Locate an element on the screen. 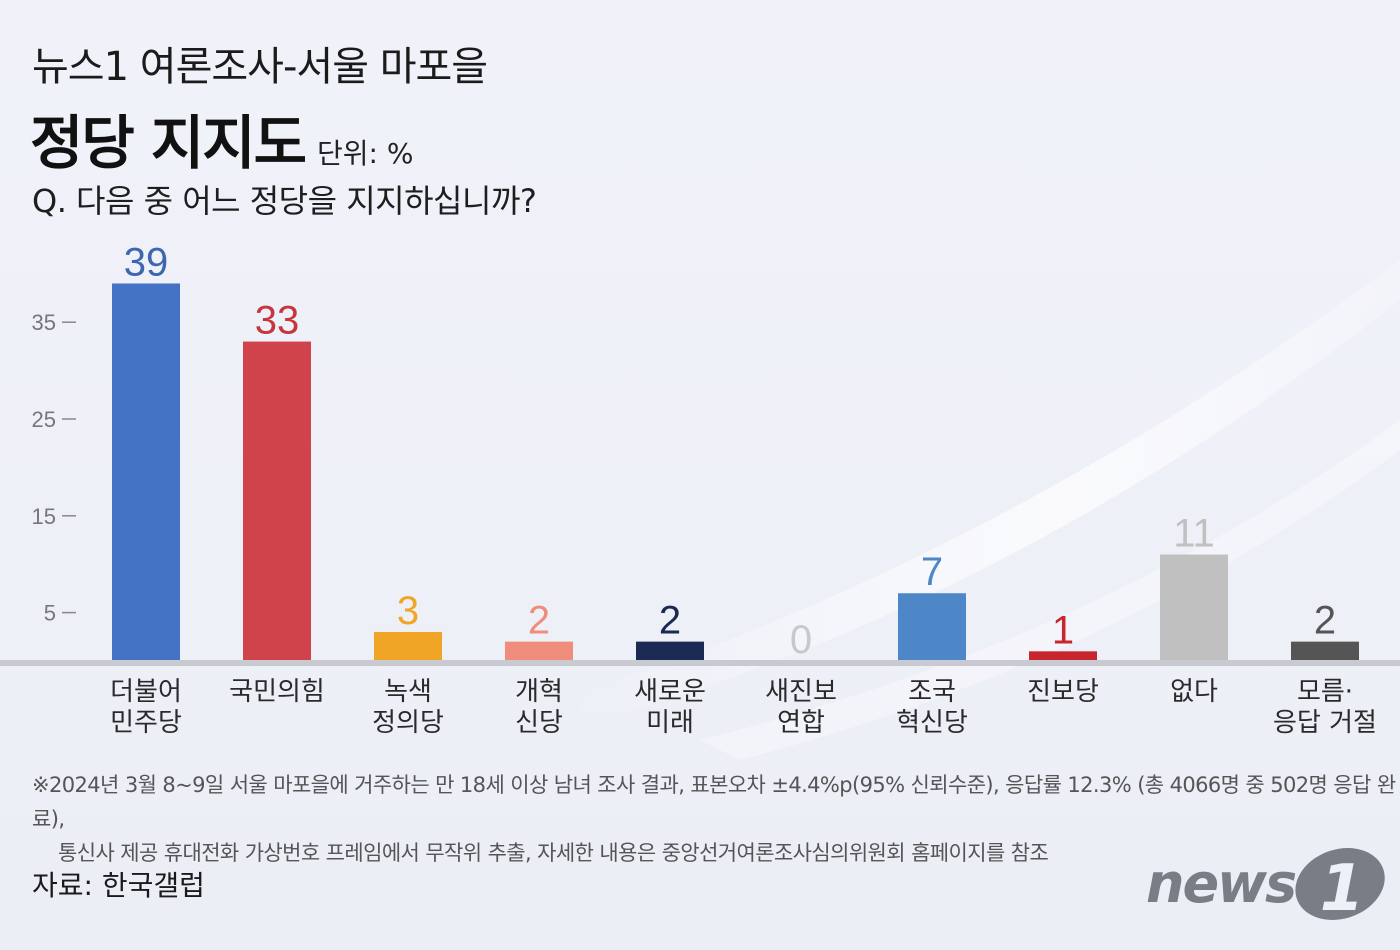 This screenshot has height=950, width=1400. y-tick-label: 25 is located at coordinates (44, 419).